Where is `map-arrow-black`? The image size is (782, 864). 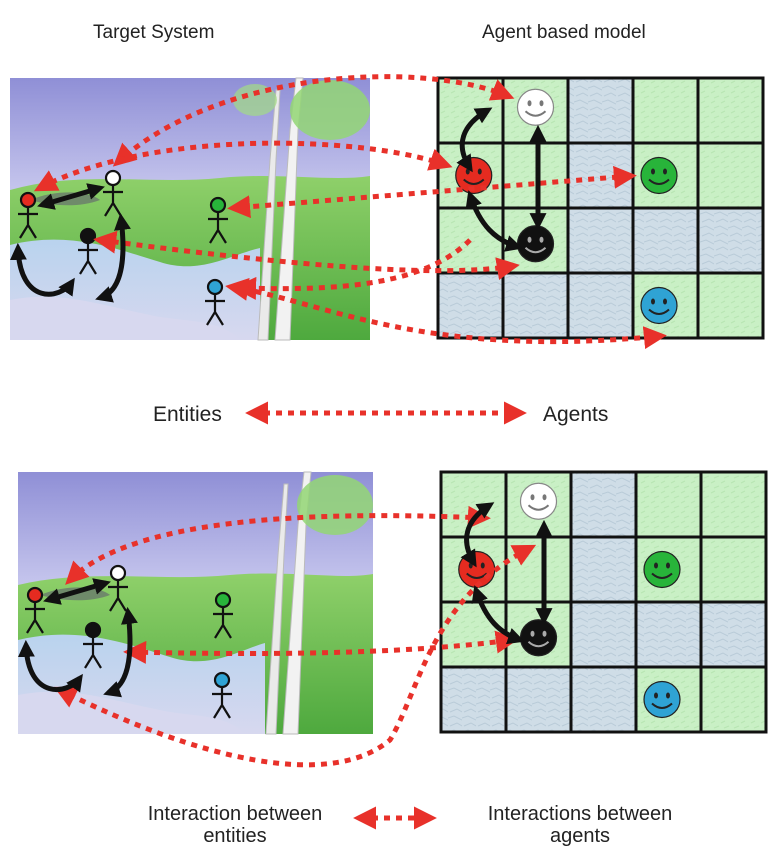 map-arrow-black is located at coordinates (306, 255).